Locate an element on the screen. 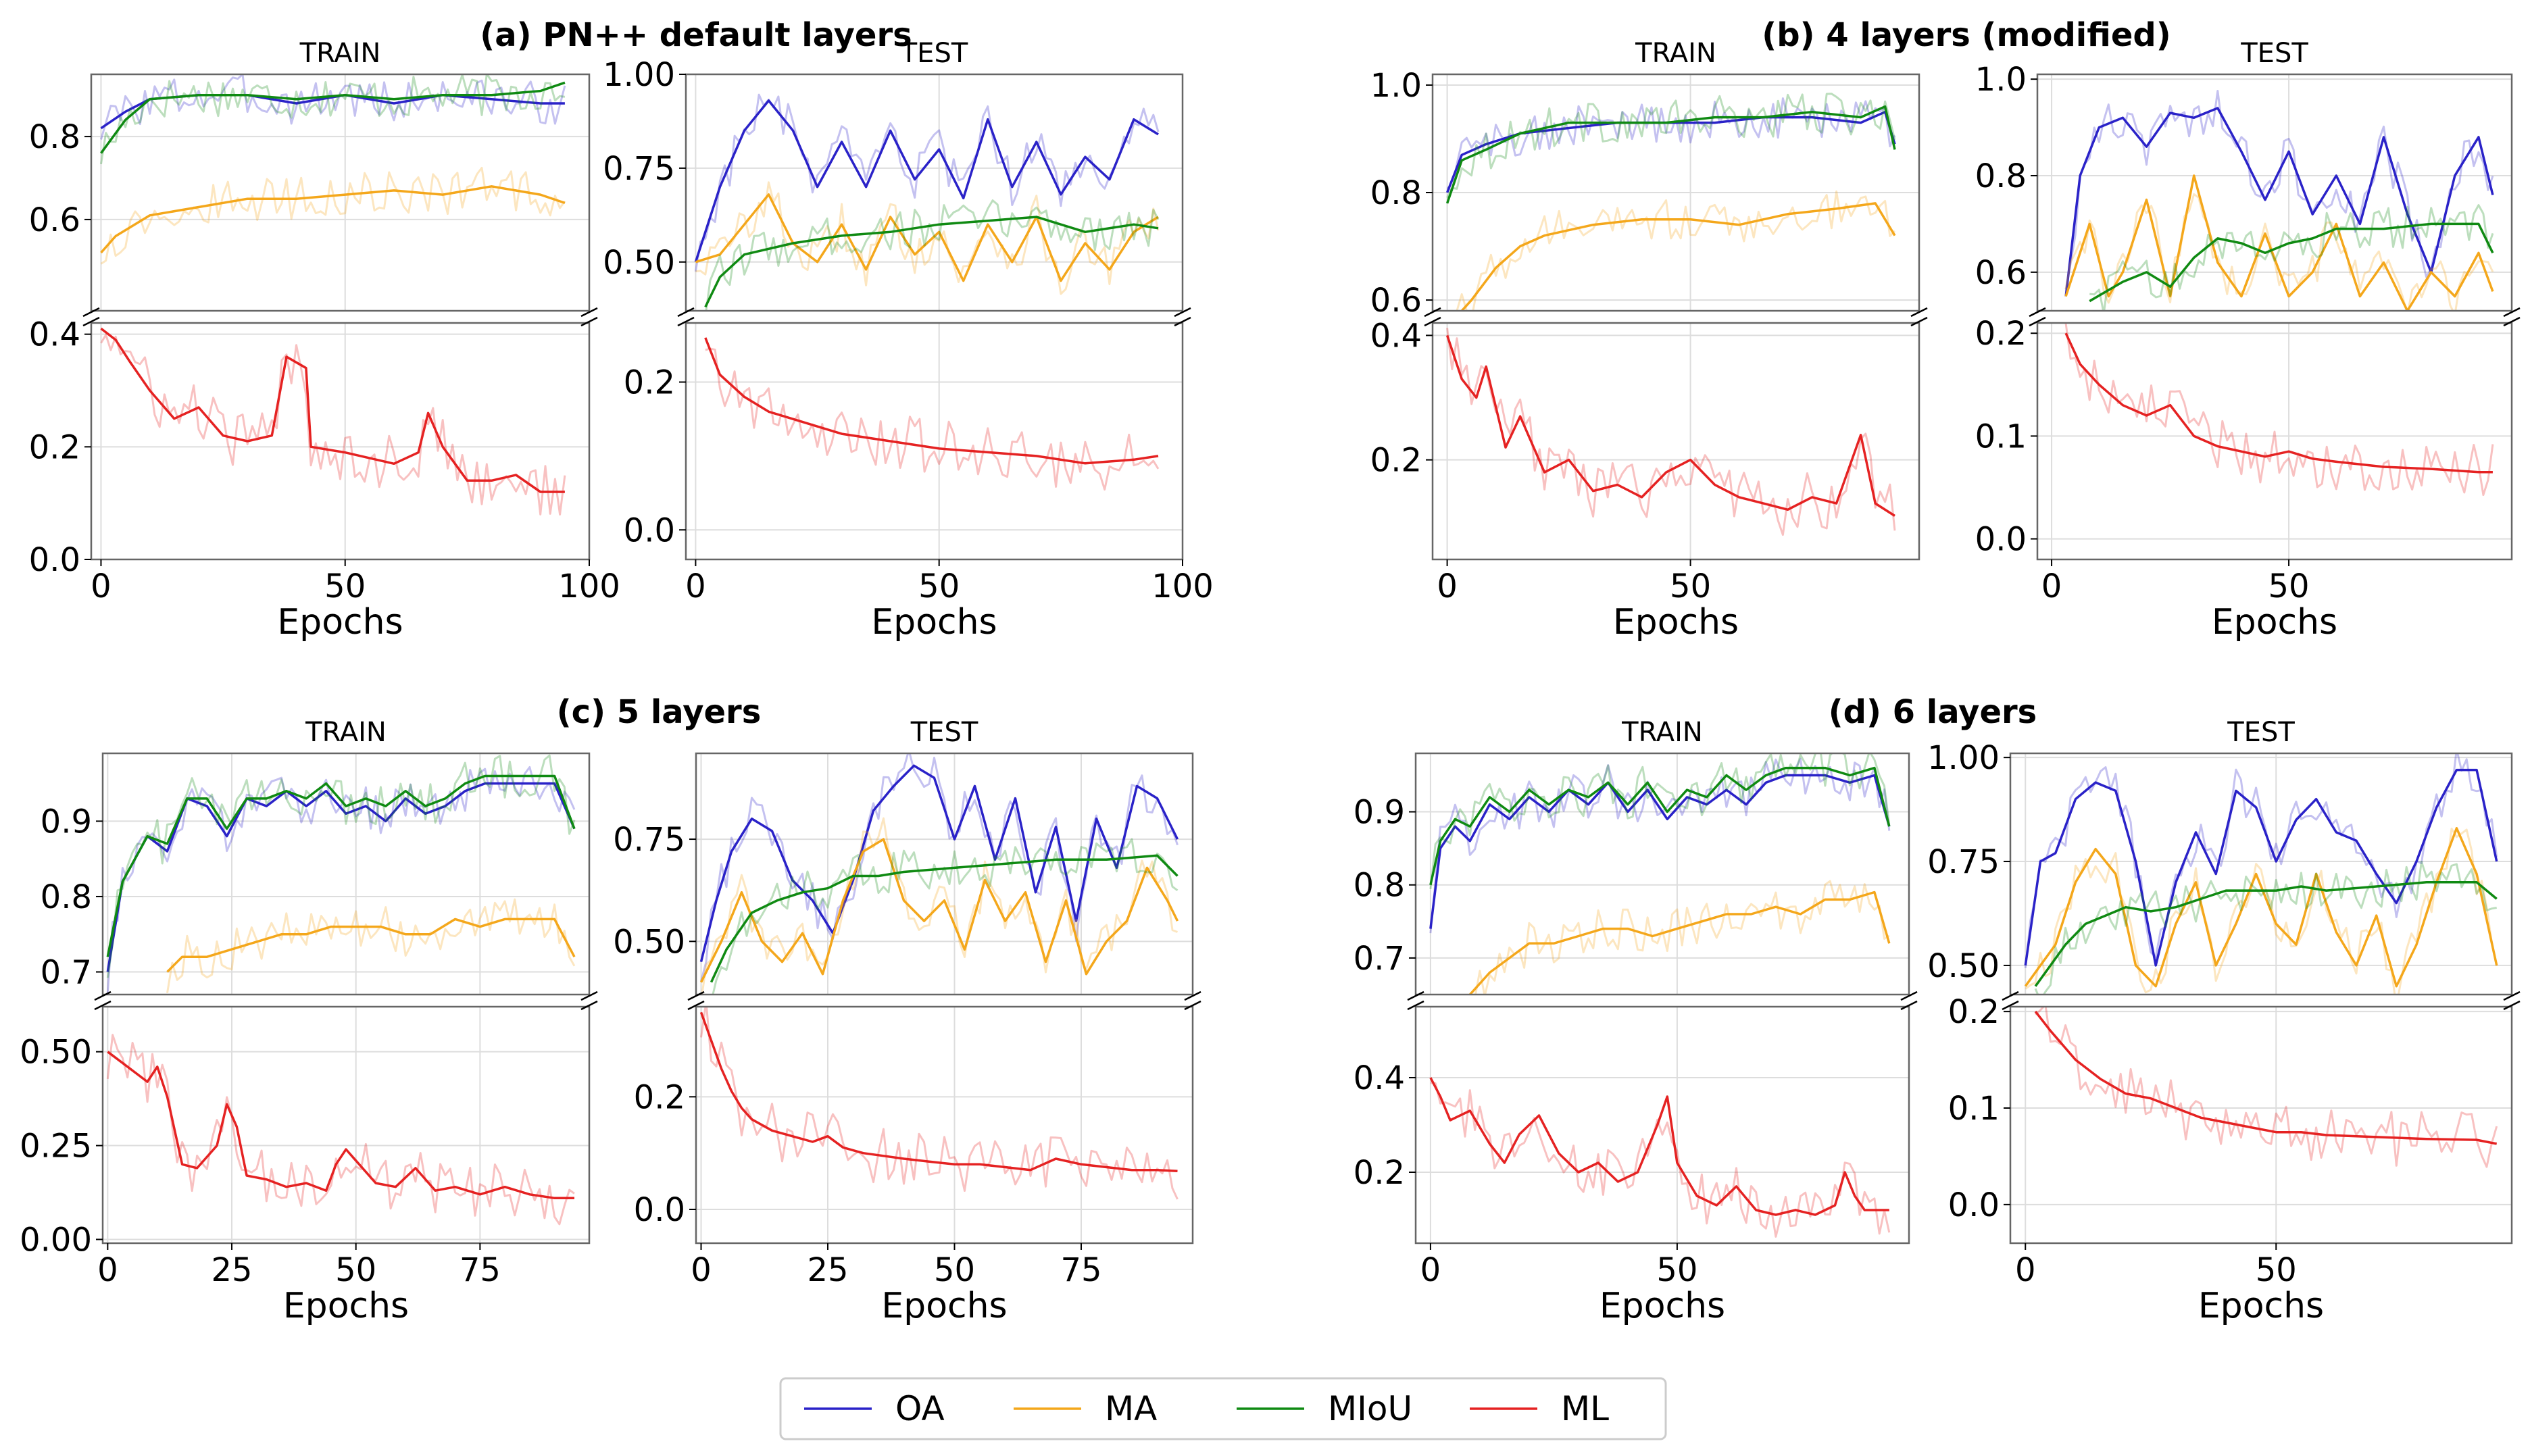  subplot-train: TRAIN 0.6 0.8 0.0 0.2 0.4 0 50 100 Epochs is located at coordinates (324, 340).